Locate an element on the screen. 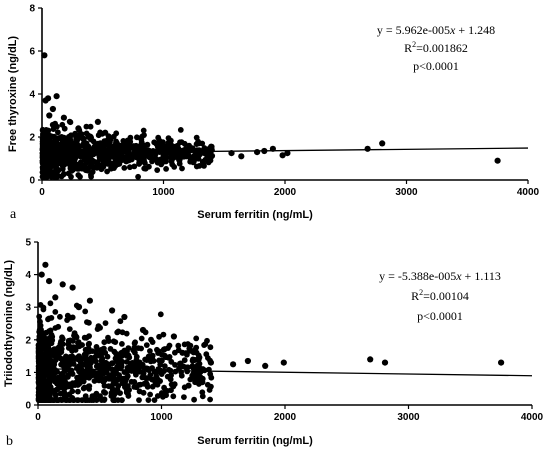 Image resolution: width=548 pixels, height=453 pixels. panel-b-regression-line is located at coordinates (285, 372).